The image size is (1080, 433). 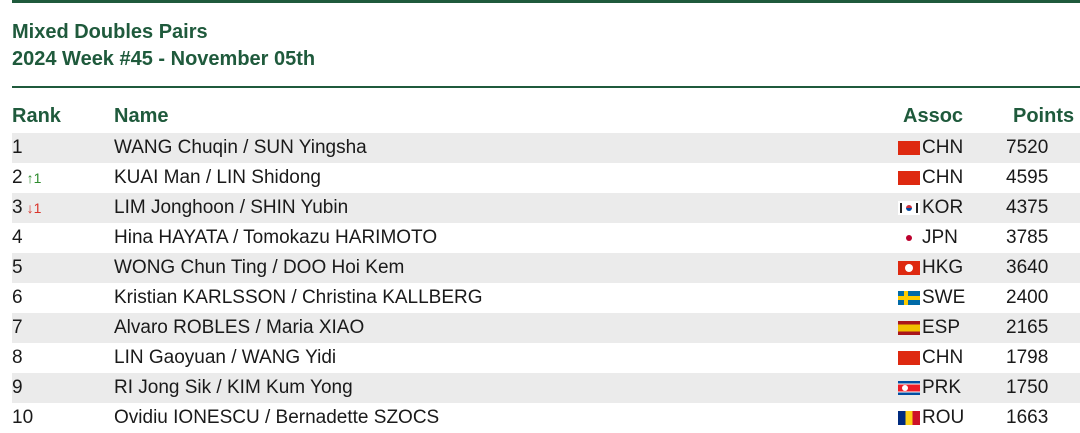 I want to click on rank-cell: 3 ↓1, so click(x=27, y=207).